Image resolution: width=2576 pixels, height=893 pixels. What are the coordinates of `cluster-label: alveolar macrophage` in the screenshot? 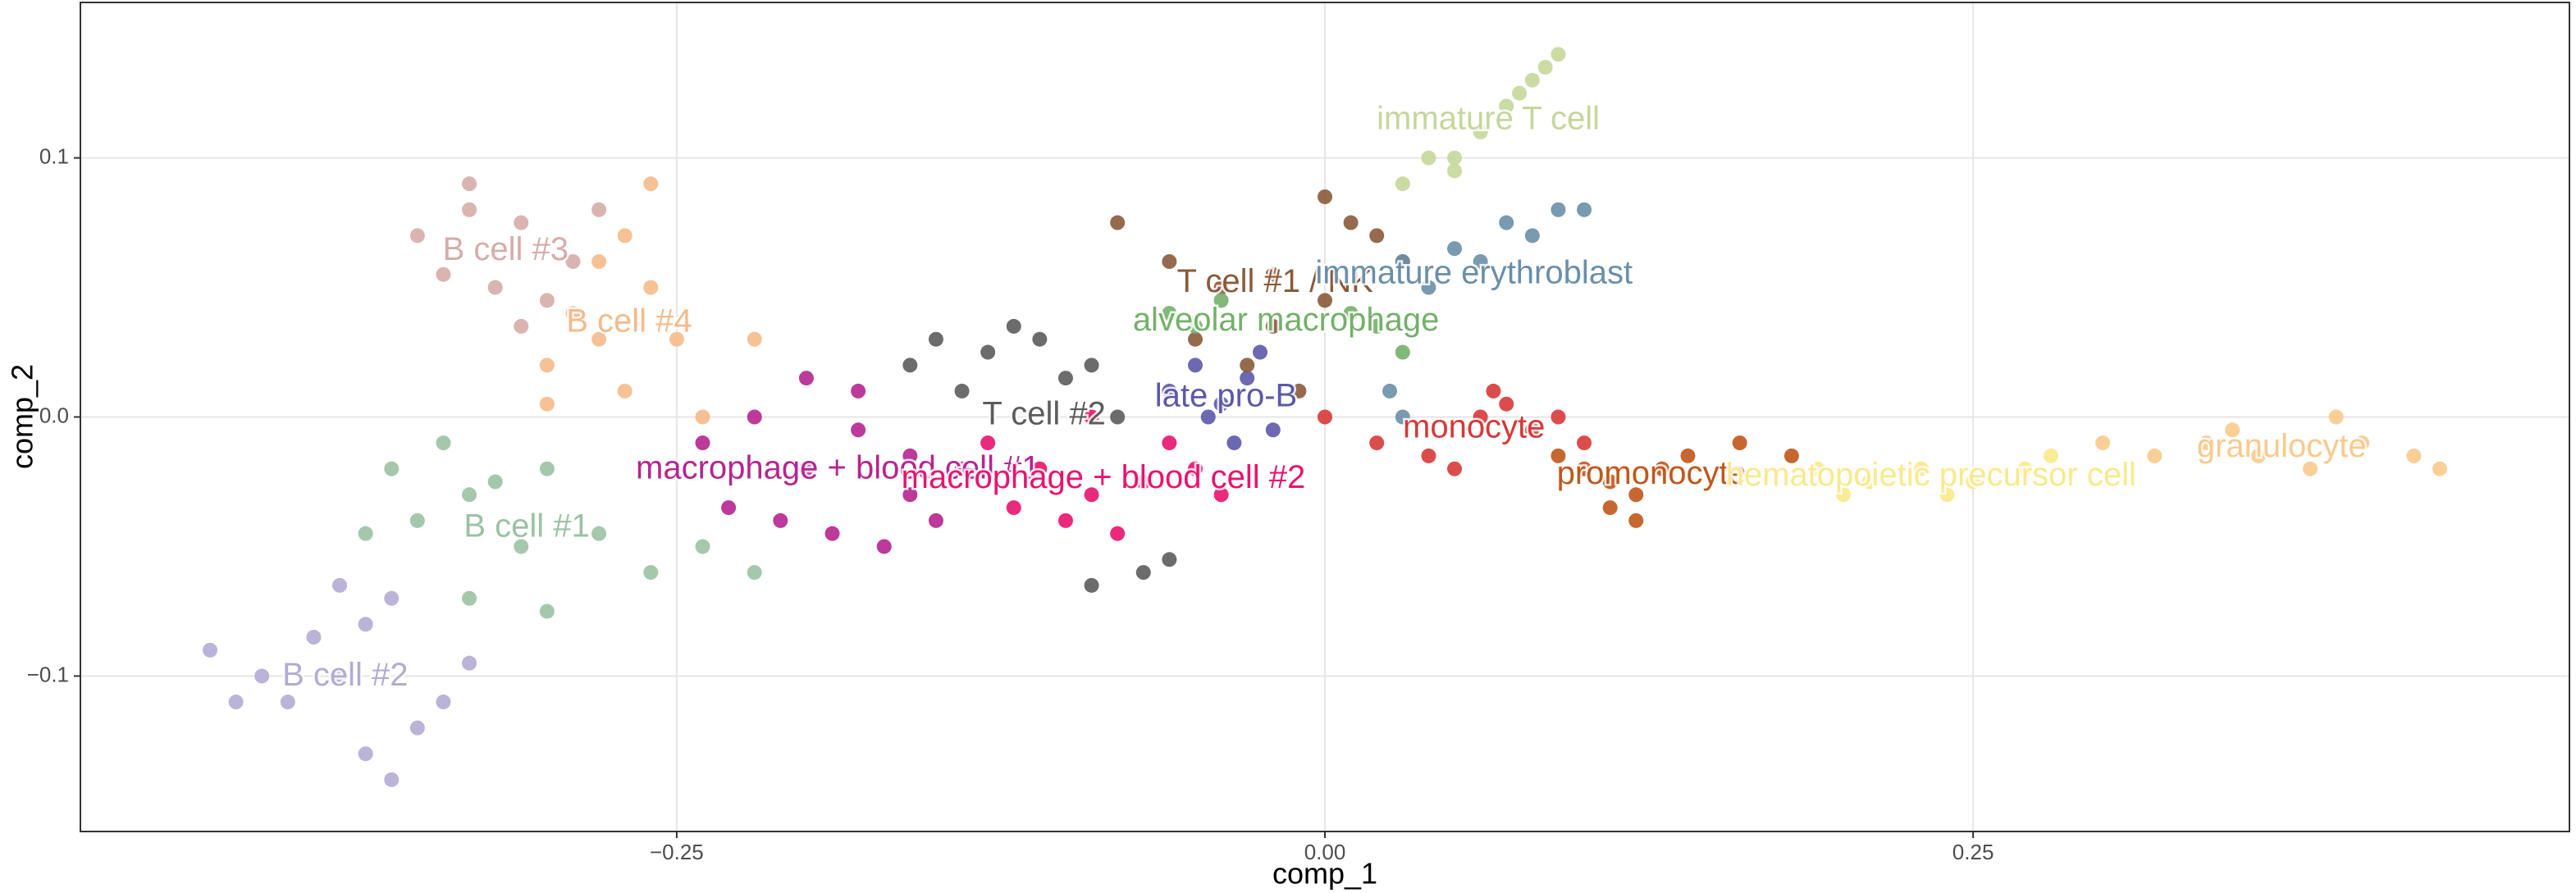 It's located at (1286, 320).